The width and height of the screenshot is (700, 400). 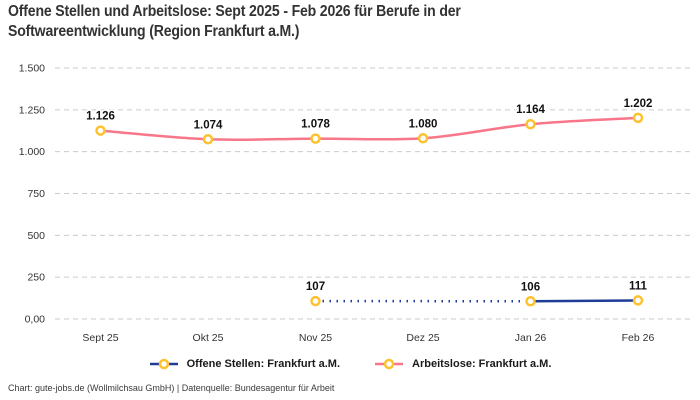 I want to click on data-point-value-label: 1.078, so click(x=315, y=125).